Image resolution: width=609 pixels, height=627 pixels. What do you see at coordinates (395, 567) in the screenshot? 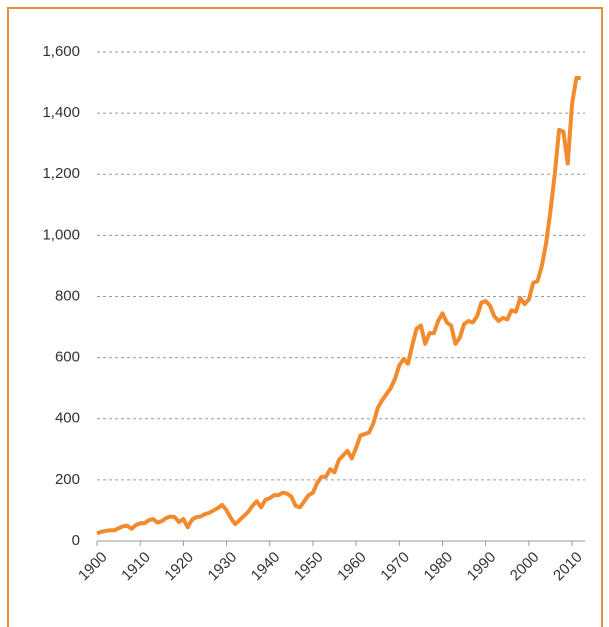
I see `x-tick-label: 1970` at bounding box center [395, 567].